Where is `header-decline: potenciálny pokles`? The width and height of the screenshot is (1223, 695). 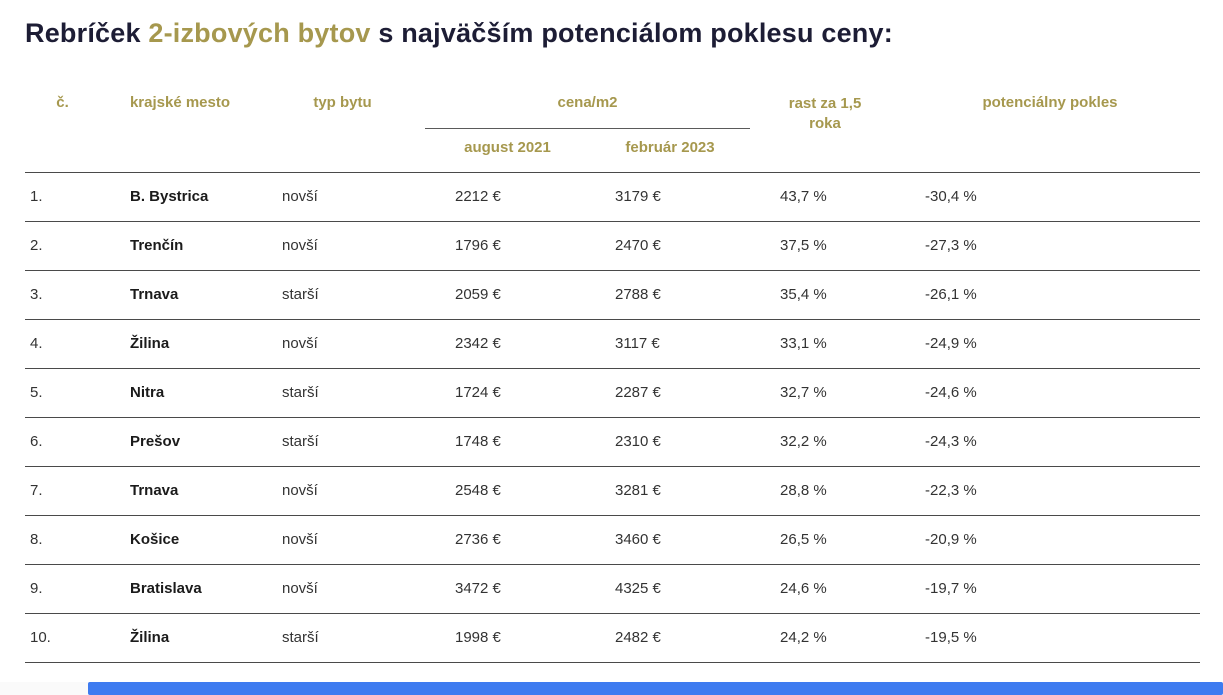 header-decline: potenciálny pokles is located at coordinates (1050, 102).